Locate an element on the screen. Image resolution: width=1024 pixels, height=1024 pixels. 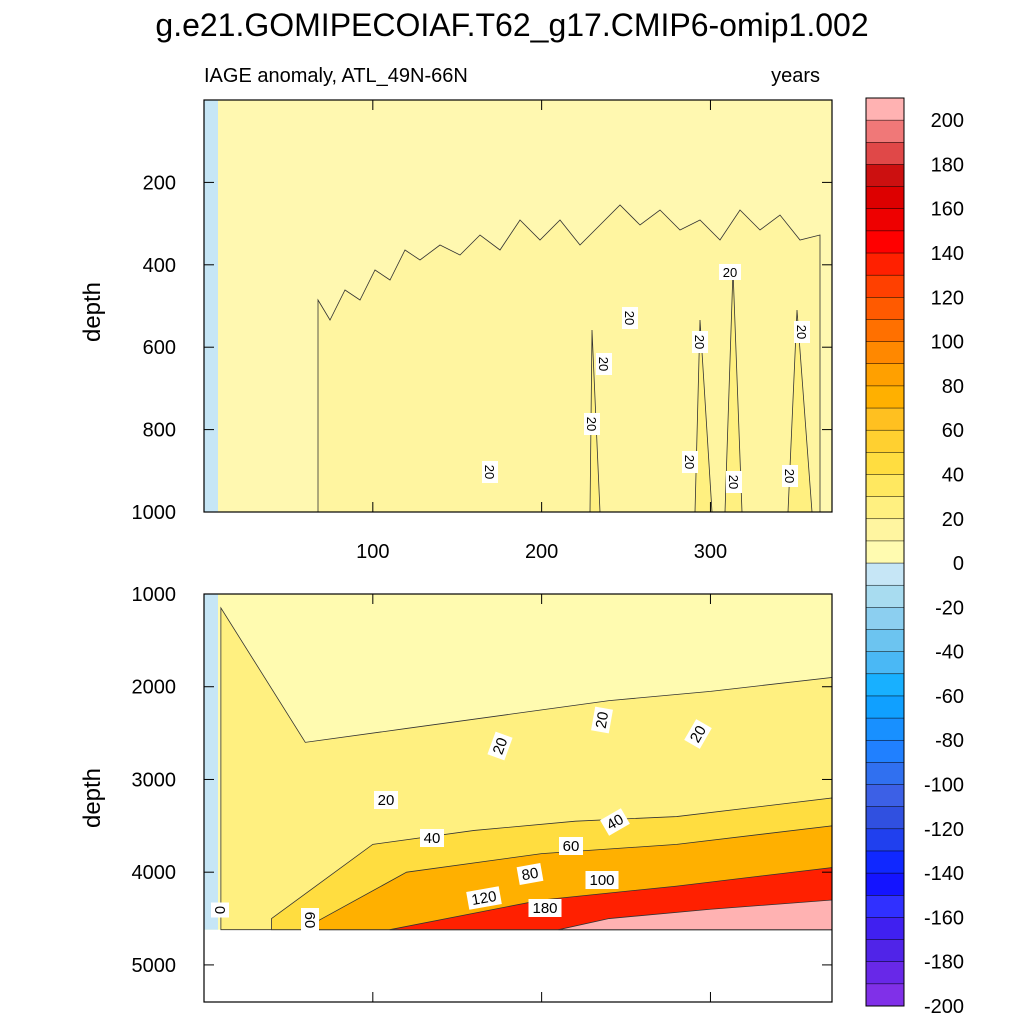
upper-y-tick-label: 1000 is located at coordinates (154, 513).